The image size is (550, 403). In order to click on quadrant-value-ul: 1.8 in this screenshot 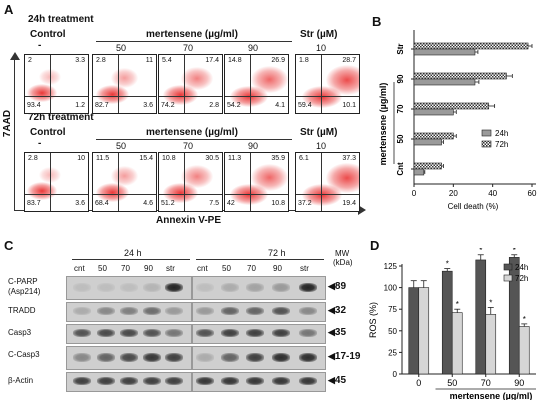, I will do `click(304, 60)`.